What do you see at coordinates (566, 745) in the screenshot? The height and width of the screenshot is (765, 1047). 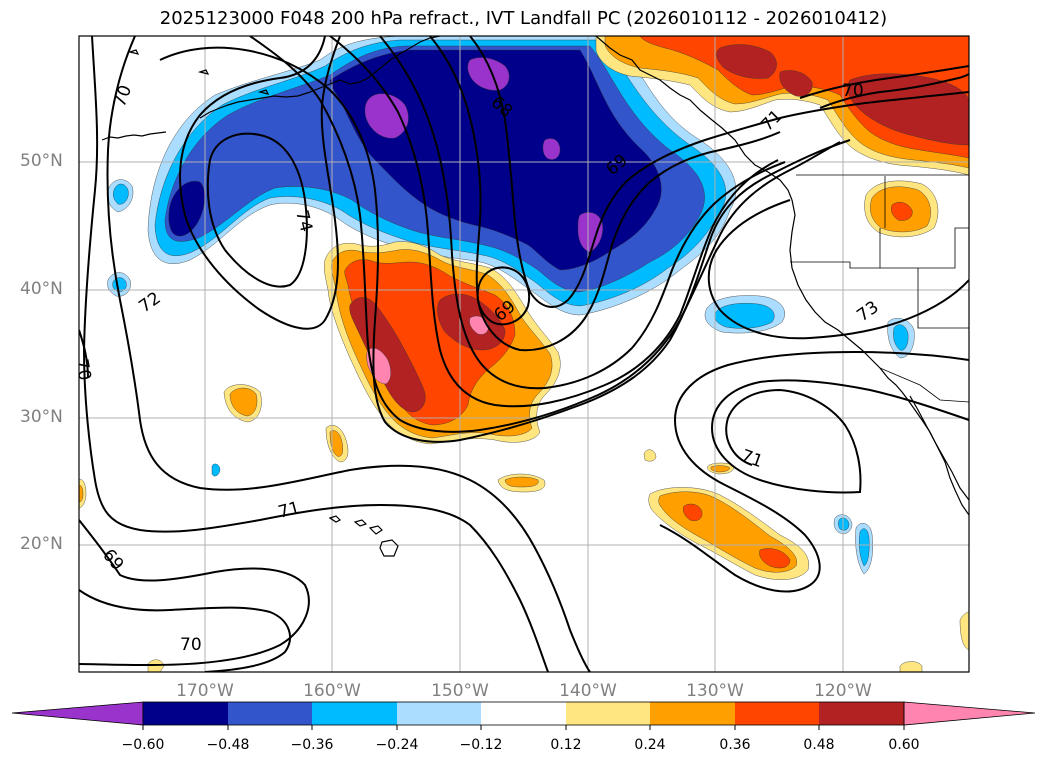 I see `colorbar-tick-label: 0.12` at bounding box center [566, 745].